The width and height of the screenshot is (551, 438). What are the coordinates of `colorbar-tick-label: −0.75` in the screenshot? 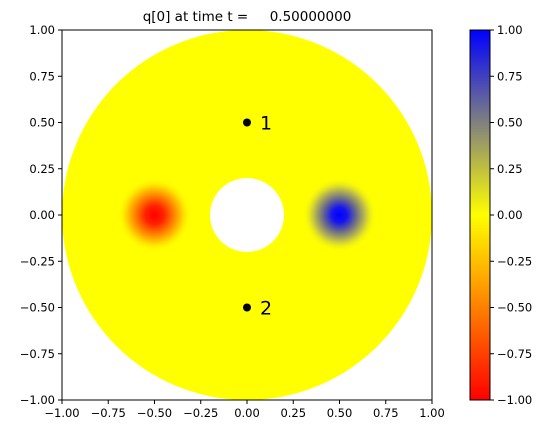 It's located at (514, 354).